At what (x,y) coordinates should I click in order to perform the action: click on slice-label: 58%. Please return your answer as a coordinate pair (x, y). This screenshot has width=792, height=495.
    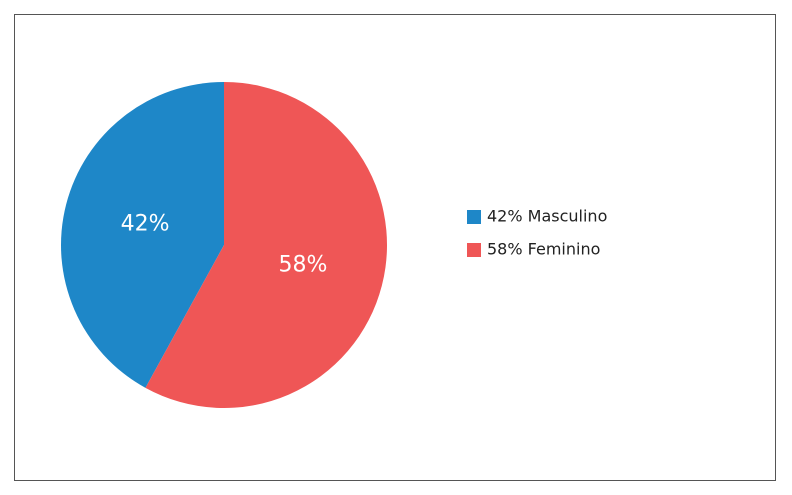
    Looking at the image, I should click on (302, 264).